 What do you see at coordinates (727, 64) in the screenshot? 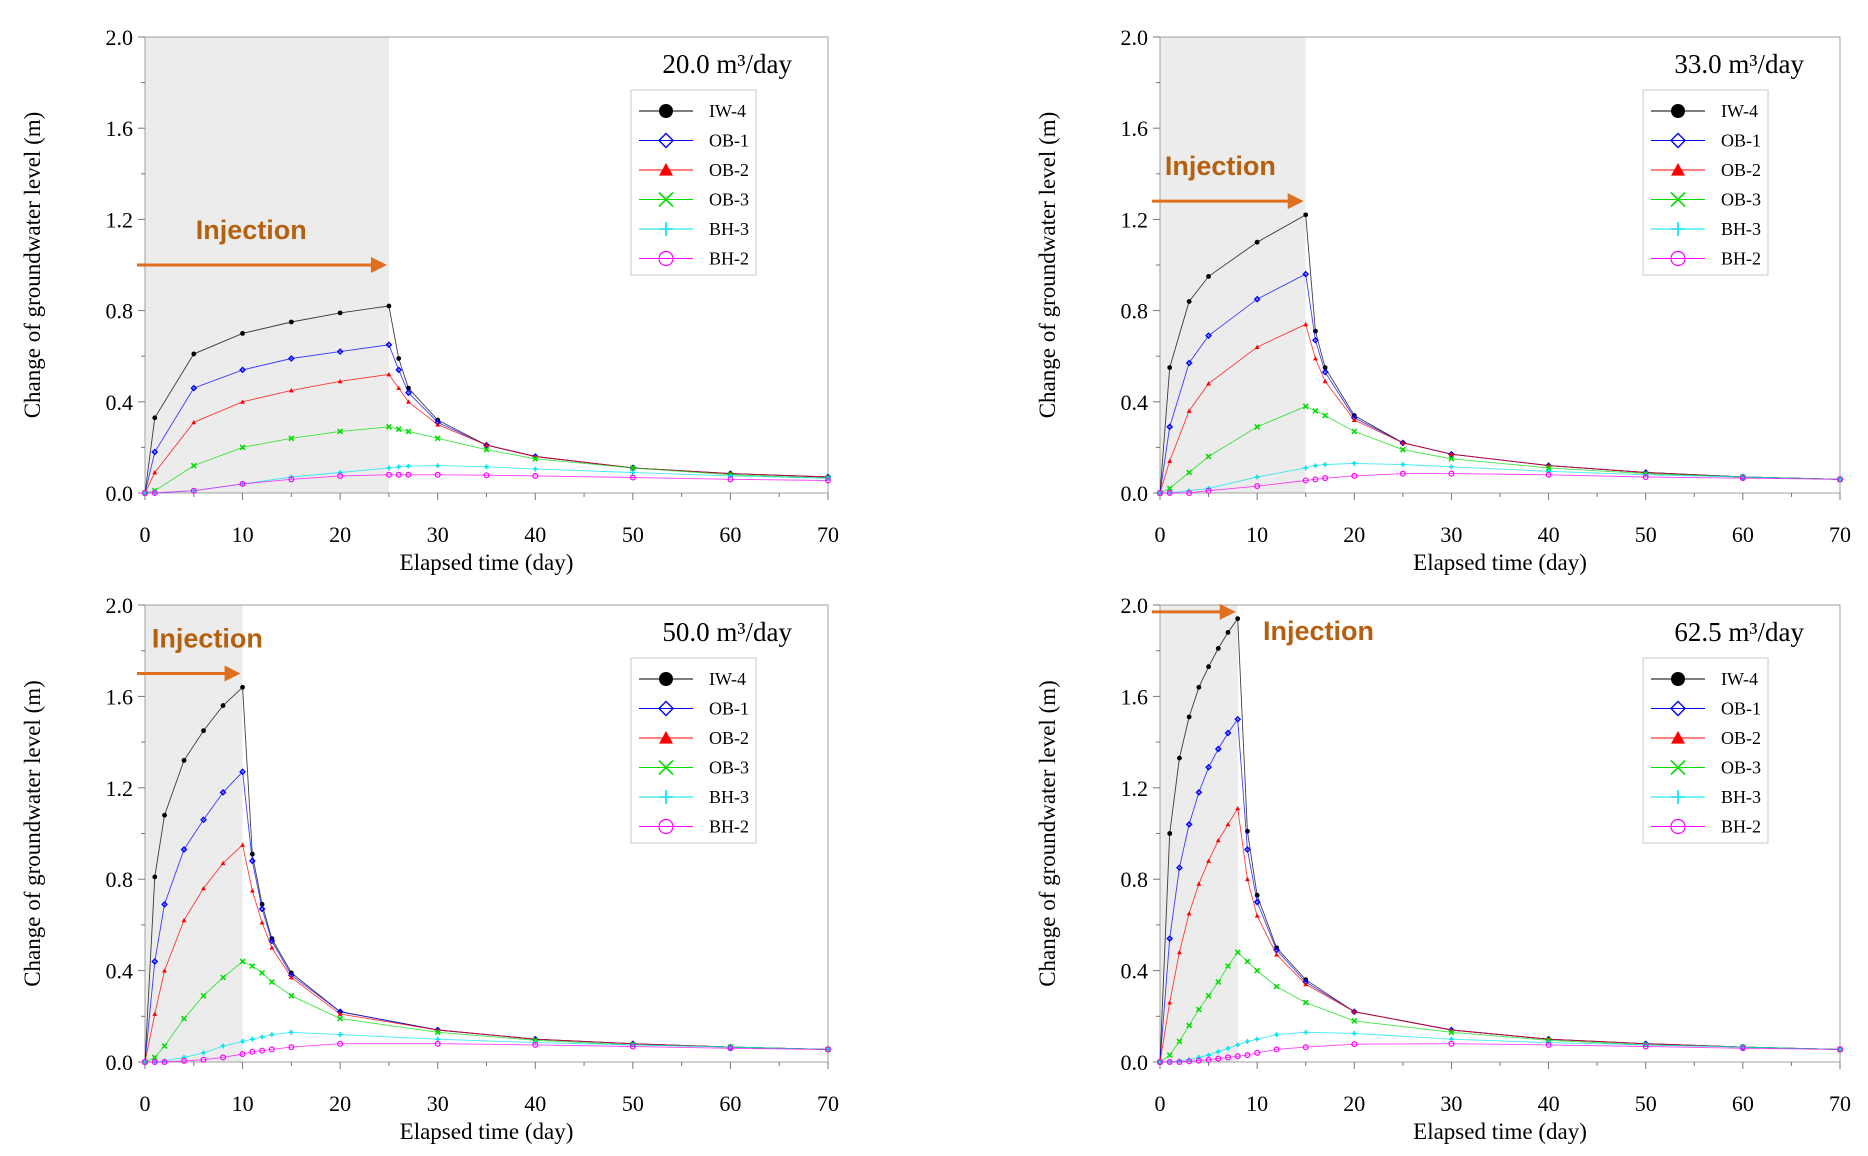
I see `injection-rate-label: 20.0 m³/day` at bounding box center [727, 64].